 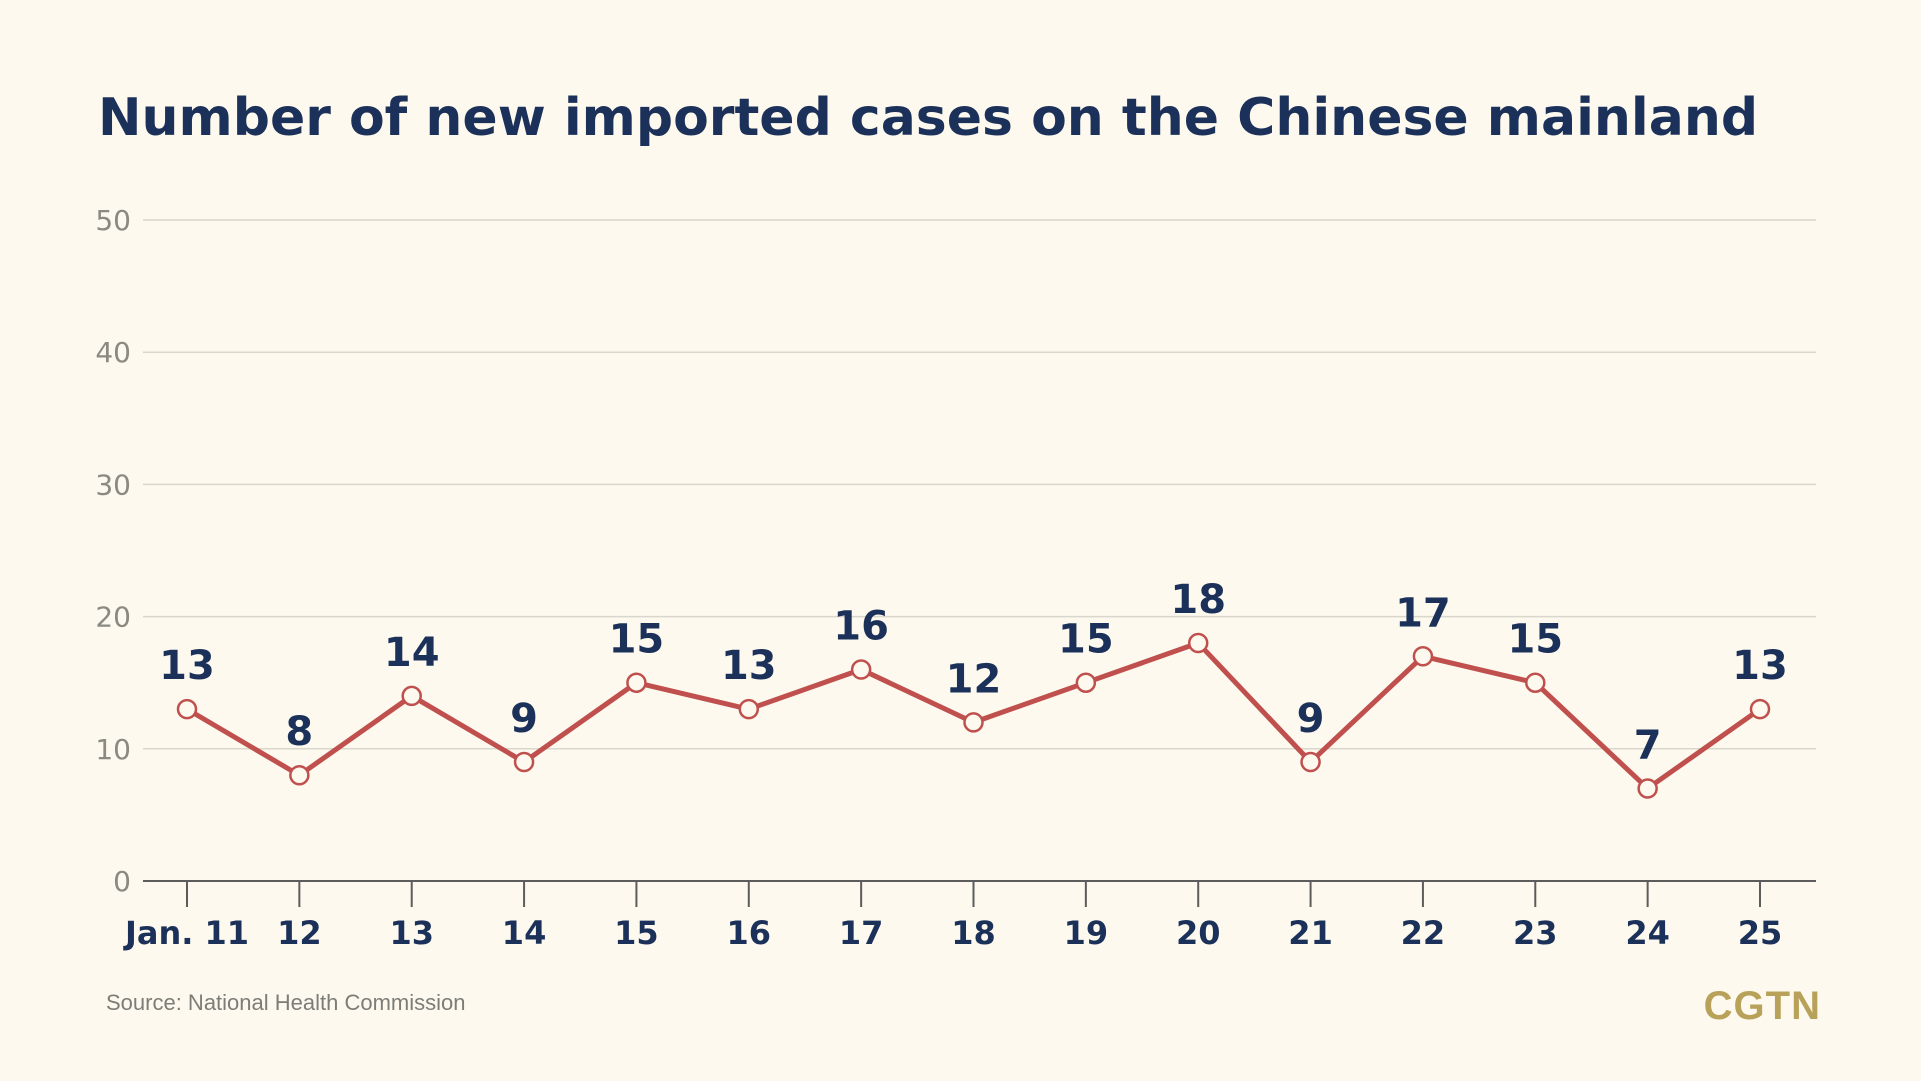 What do you see at coordinates (749, 933) in the screenshot?
I see `x-tick-label: 16` at bounding box center [749, 933].